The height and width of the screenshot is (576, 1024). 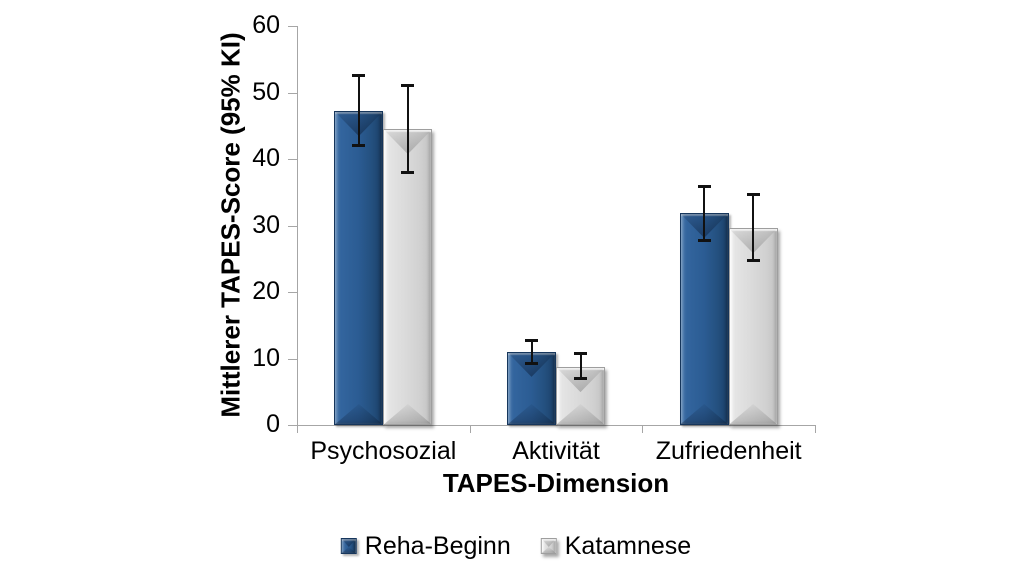 I want to click on y-tick-label: 10, so click(x=266, y=358).